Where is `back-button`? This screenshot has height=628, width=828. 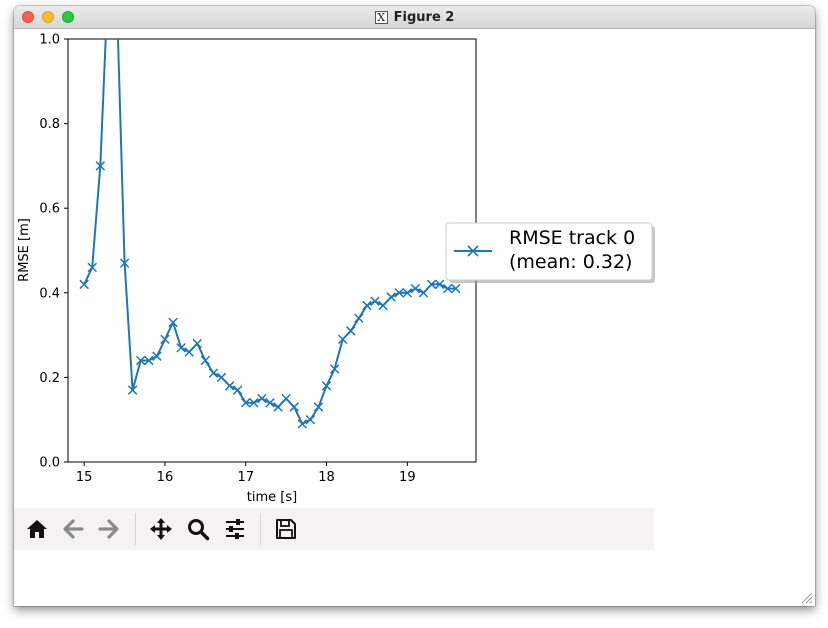
back-button is located at coordinates (73, 529).